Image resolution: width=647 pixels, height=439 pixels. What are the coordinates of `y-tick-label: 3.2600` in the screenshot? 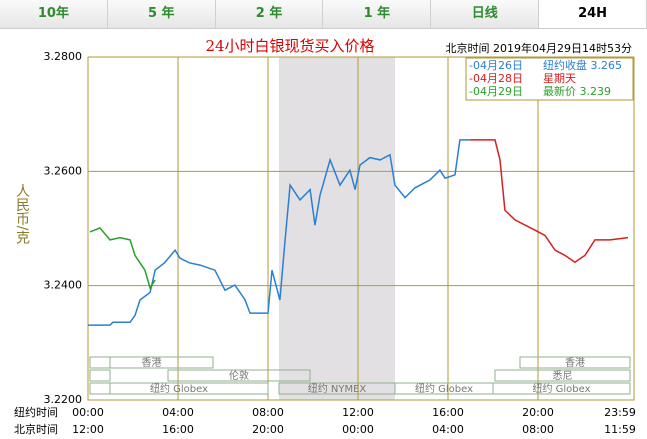 It's located at (63, 170).